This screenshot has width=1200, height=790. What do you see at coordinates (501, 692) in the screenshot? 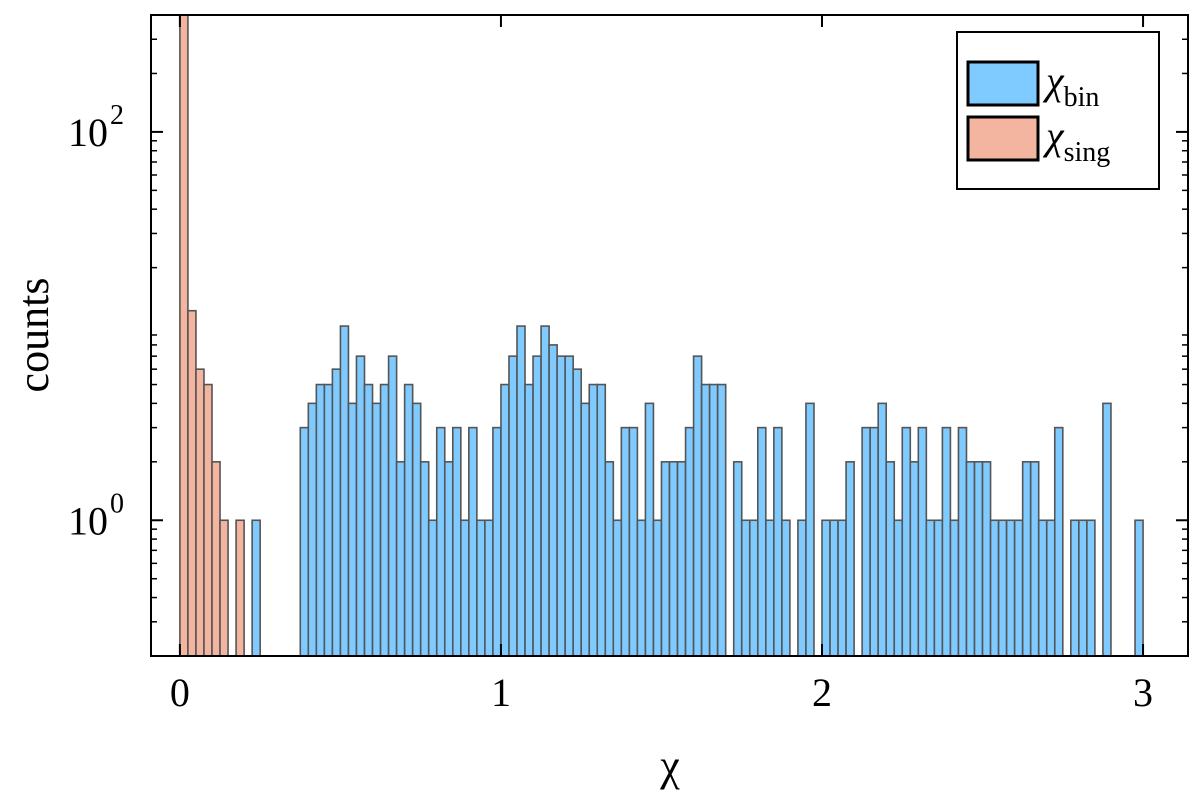
I see `x-tick-label: 1` at bounding box center [501, 692].